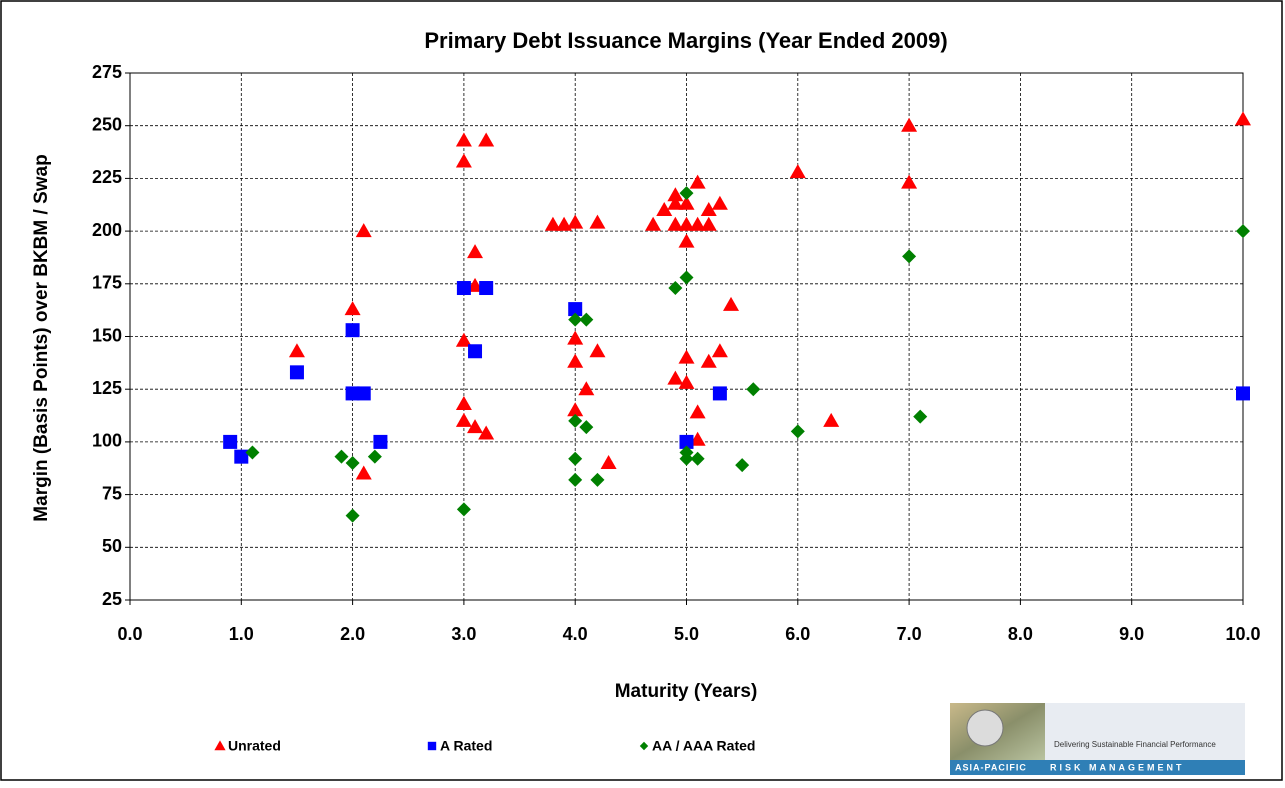 This screenshot has height=788, width=1285. What do you see at coordinates (686, 634) in the screenshot?
I see `x-tick-label: 5.0` at bounding box center [686, 634].